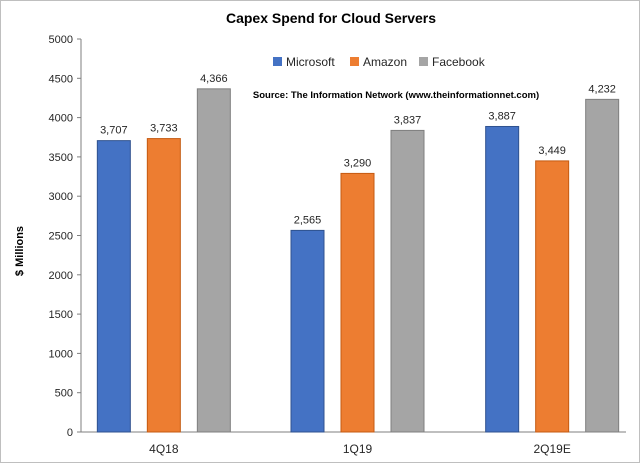  Describe the element at coordinates (61, 276) in the screenshot. I see `y-tick-label: 2000` at that location.